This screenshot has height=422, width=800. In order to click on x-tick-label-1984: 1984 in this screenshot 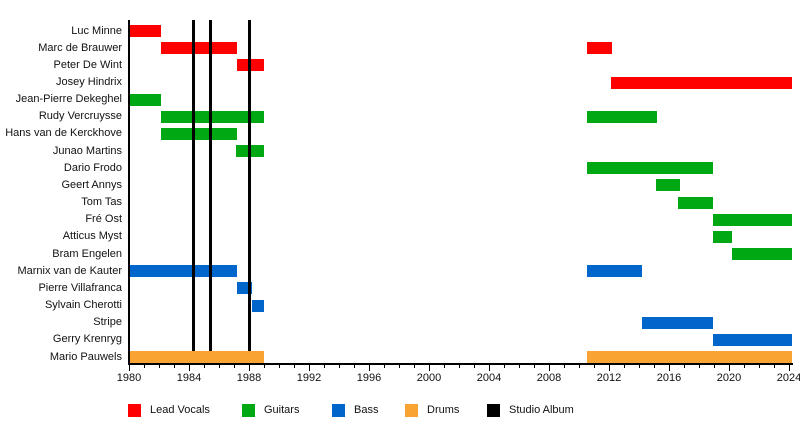, I will do `click(189, 378)`.